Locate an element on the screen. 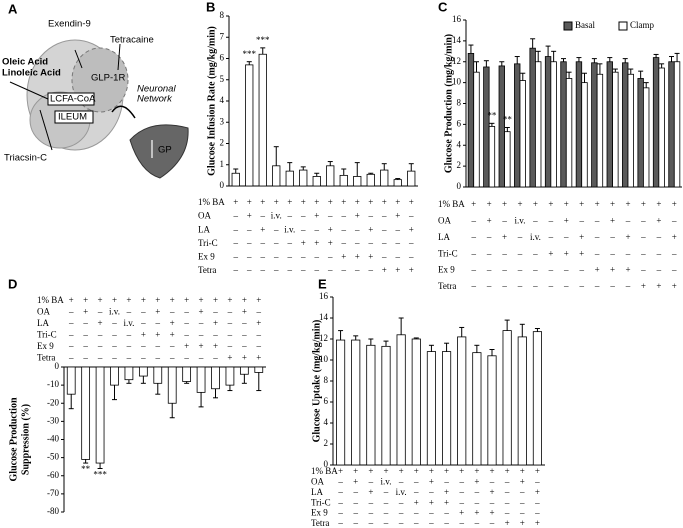 The image size is (683, 528). condition-label: LA is located at coordinates (43, 323).